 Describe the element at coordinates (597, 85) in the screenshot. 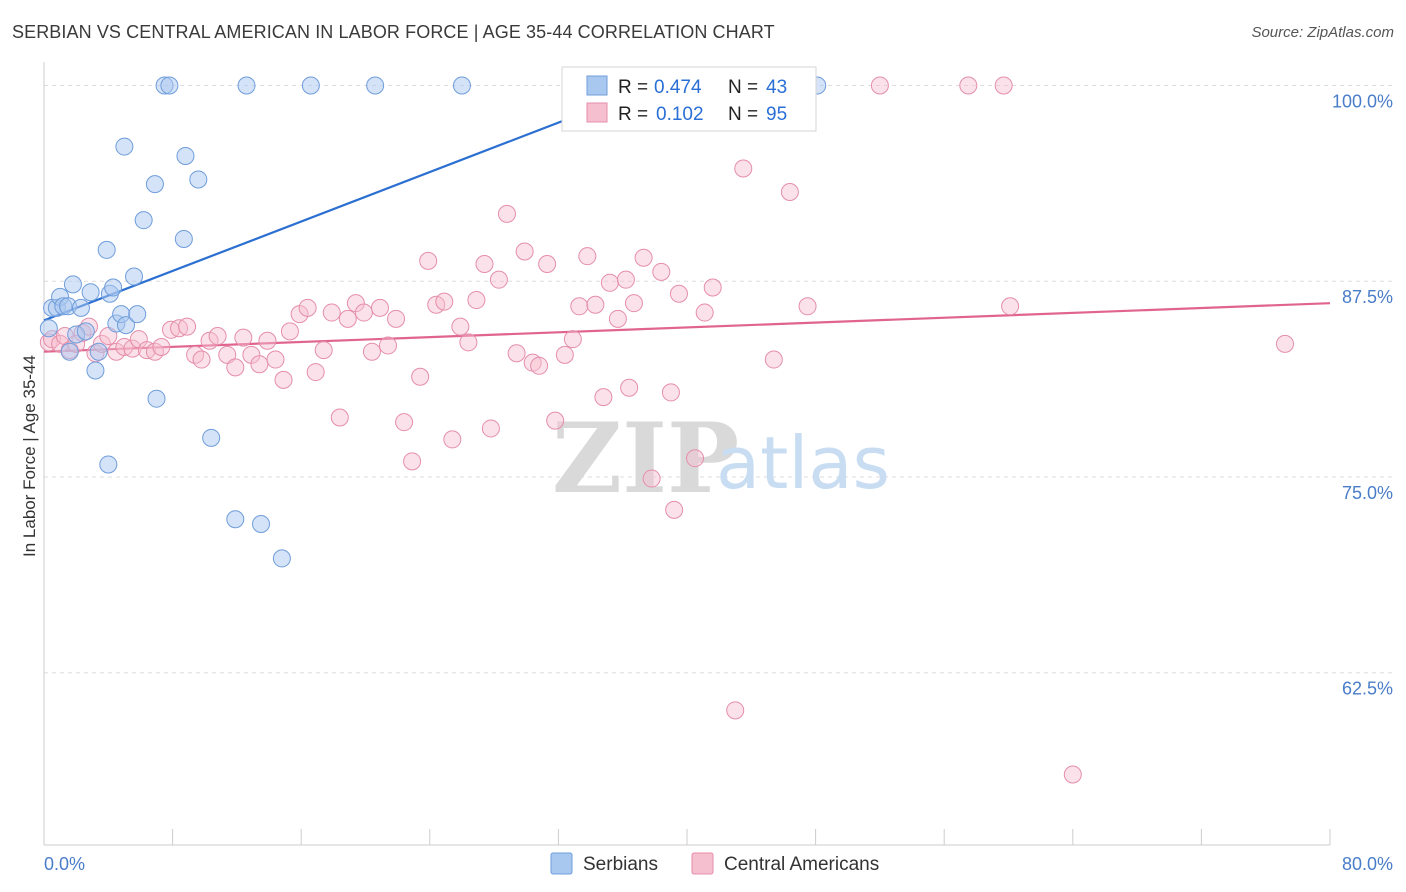

I see `legend-serbians-swatch` at that location.